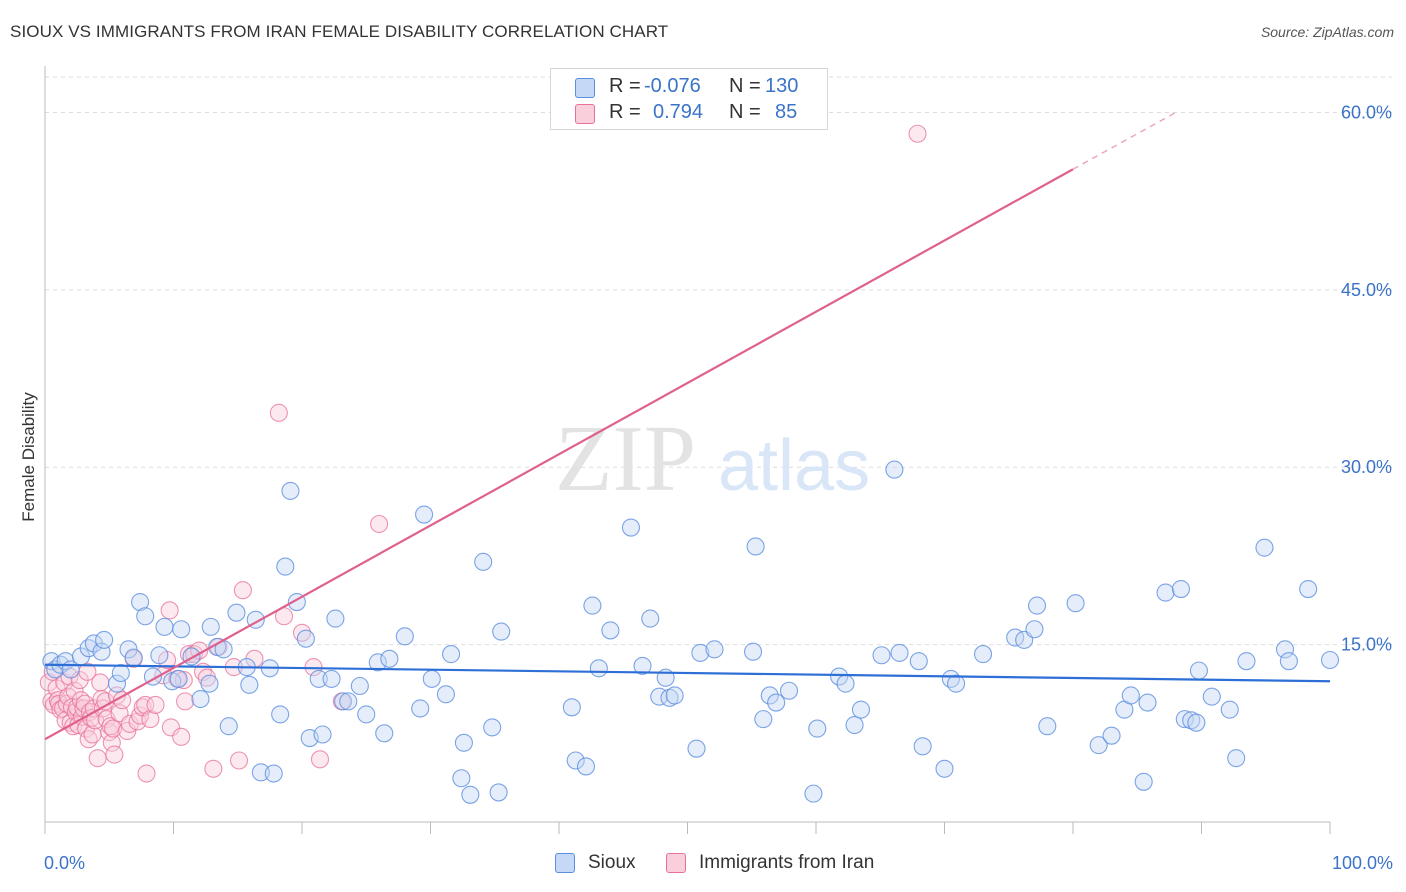  Describe the element at coordinates (1366, 645) in the screenshot. I see `y-tick-label: 15.0%` at that location.